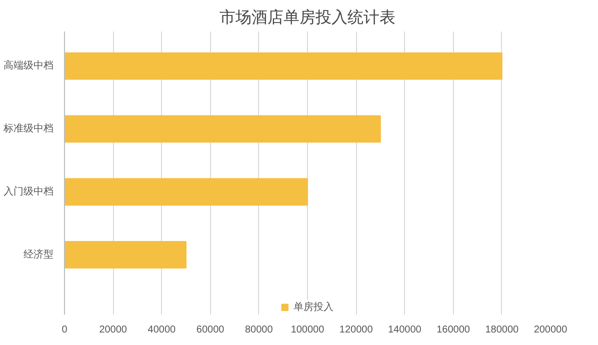  Describe the element at coordinates (453, 330) in the screenshot. I see `x-tick-label: 160000` at that location.